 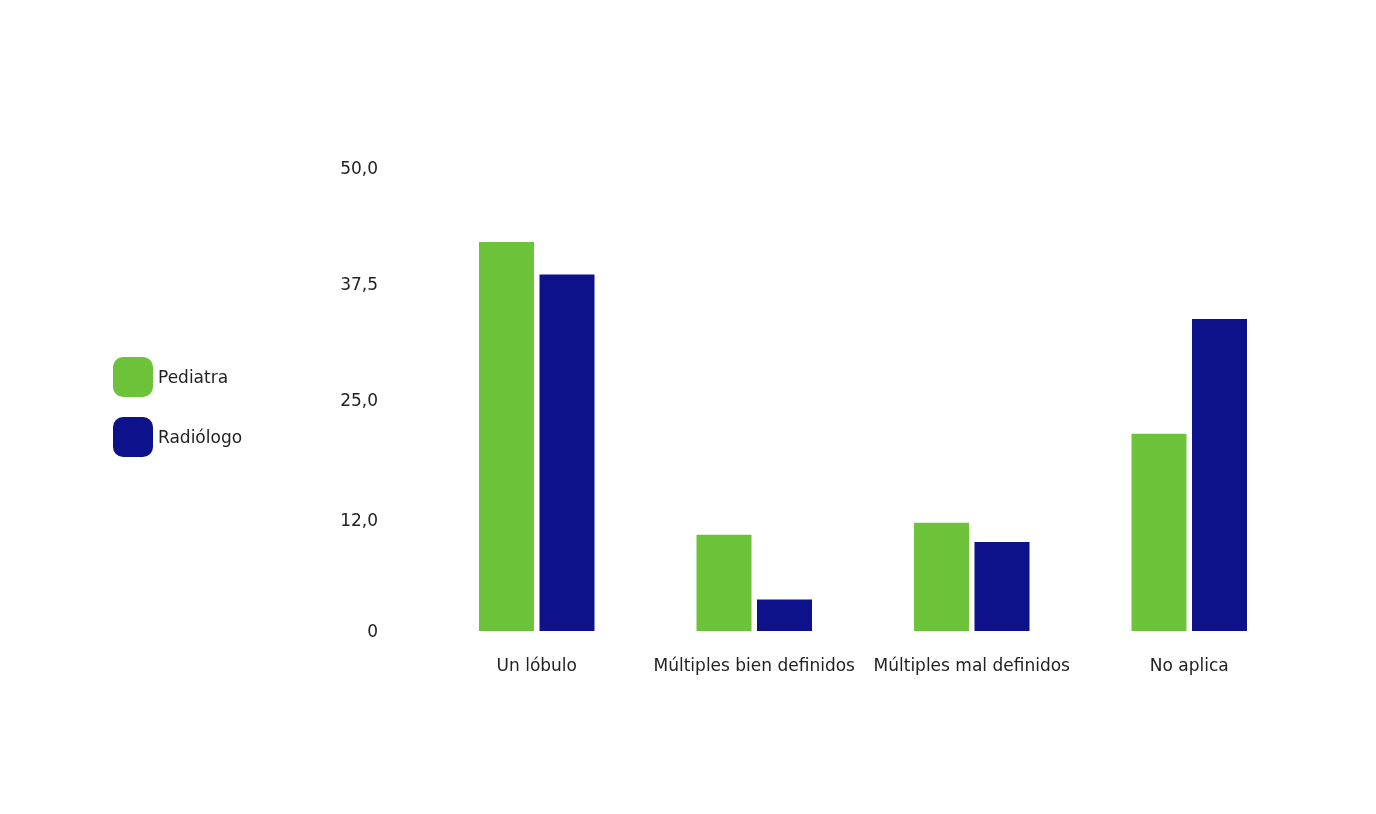 I want to click on legend-label: Pediatra, so click(x=193, y=377).